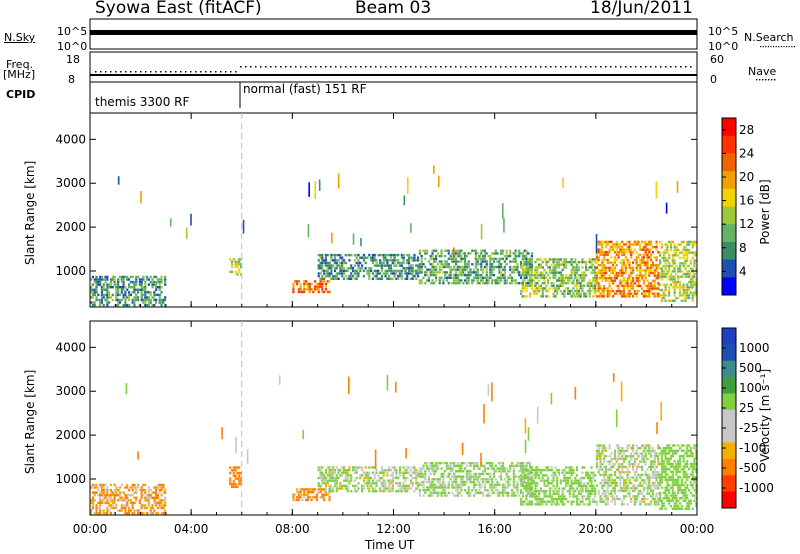 Image resolution: width=800 pixels, height=554 pixels. I want to click on x-tick-label: 00:00, so click(90, 529).